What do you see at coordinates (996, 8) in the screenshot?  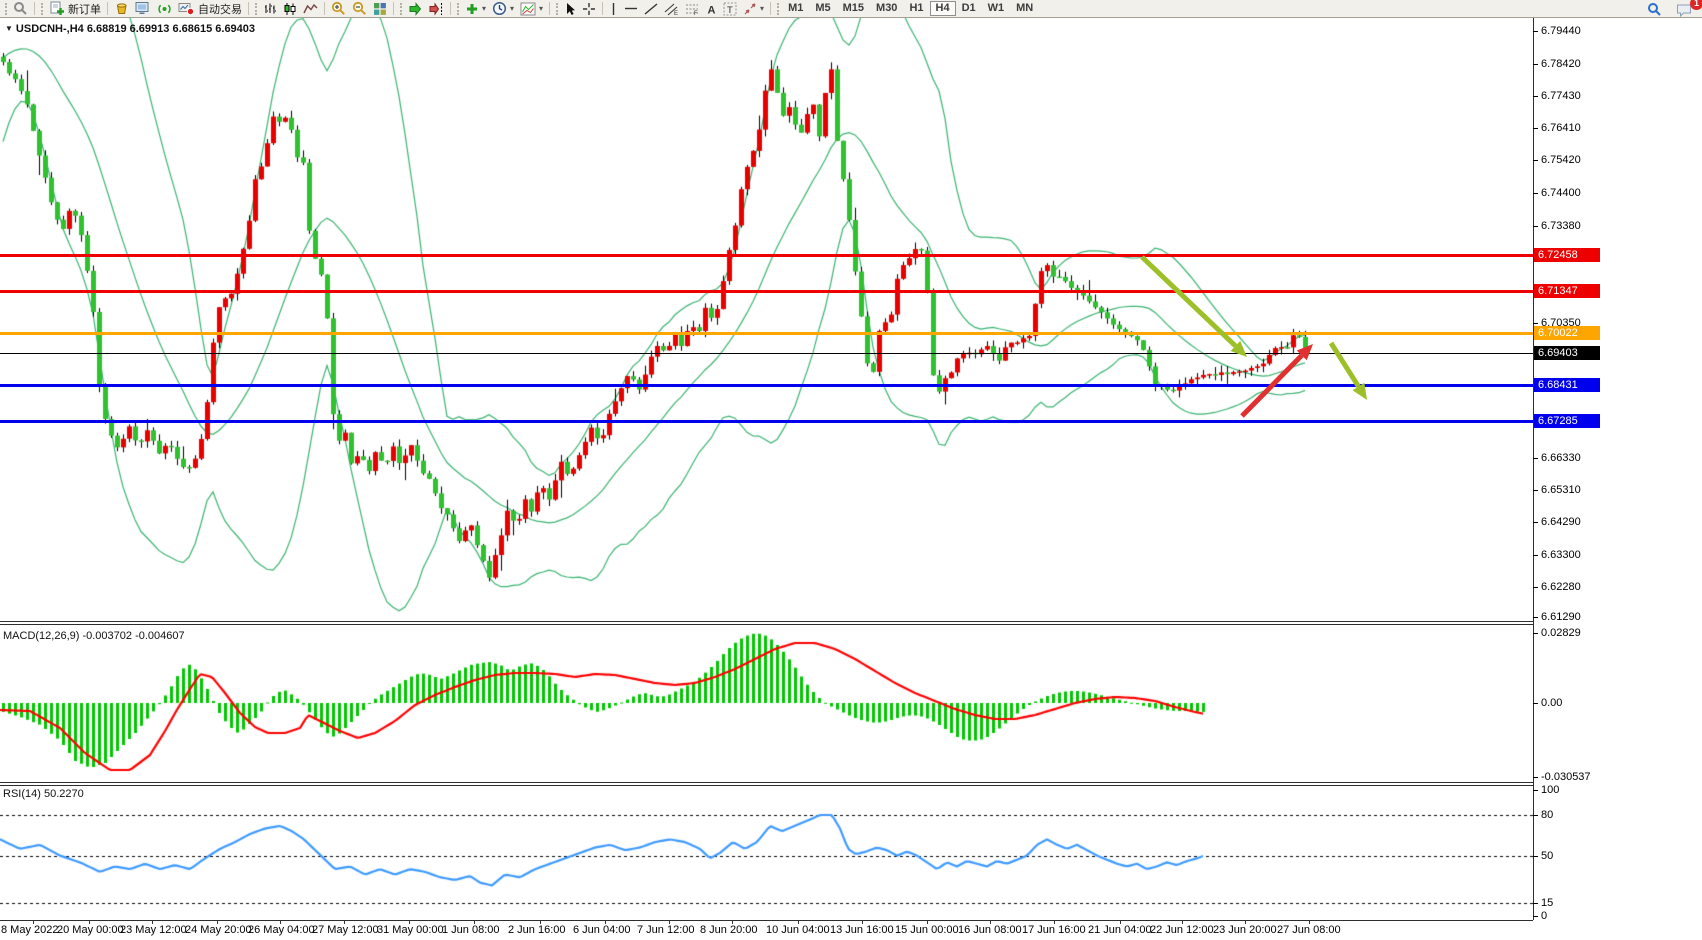 I see `timeframe-button-w1: W1` at bounding box center [996, 8].